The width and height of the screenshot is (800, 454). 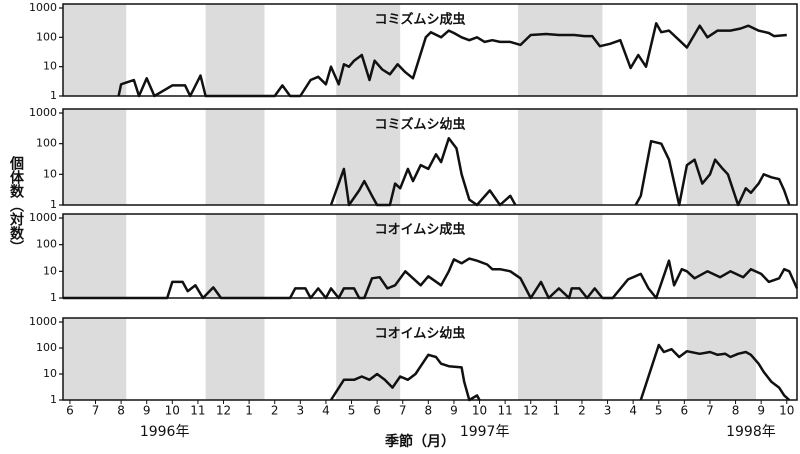 I want to click on year-label: 1998年, so click(x=751, y=432).